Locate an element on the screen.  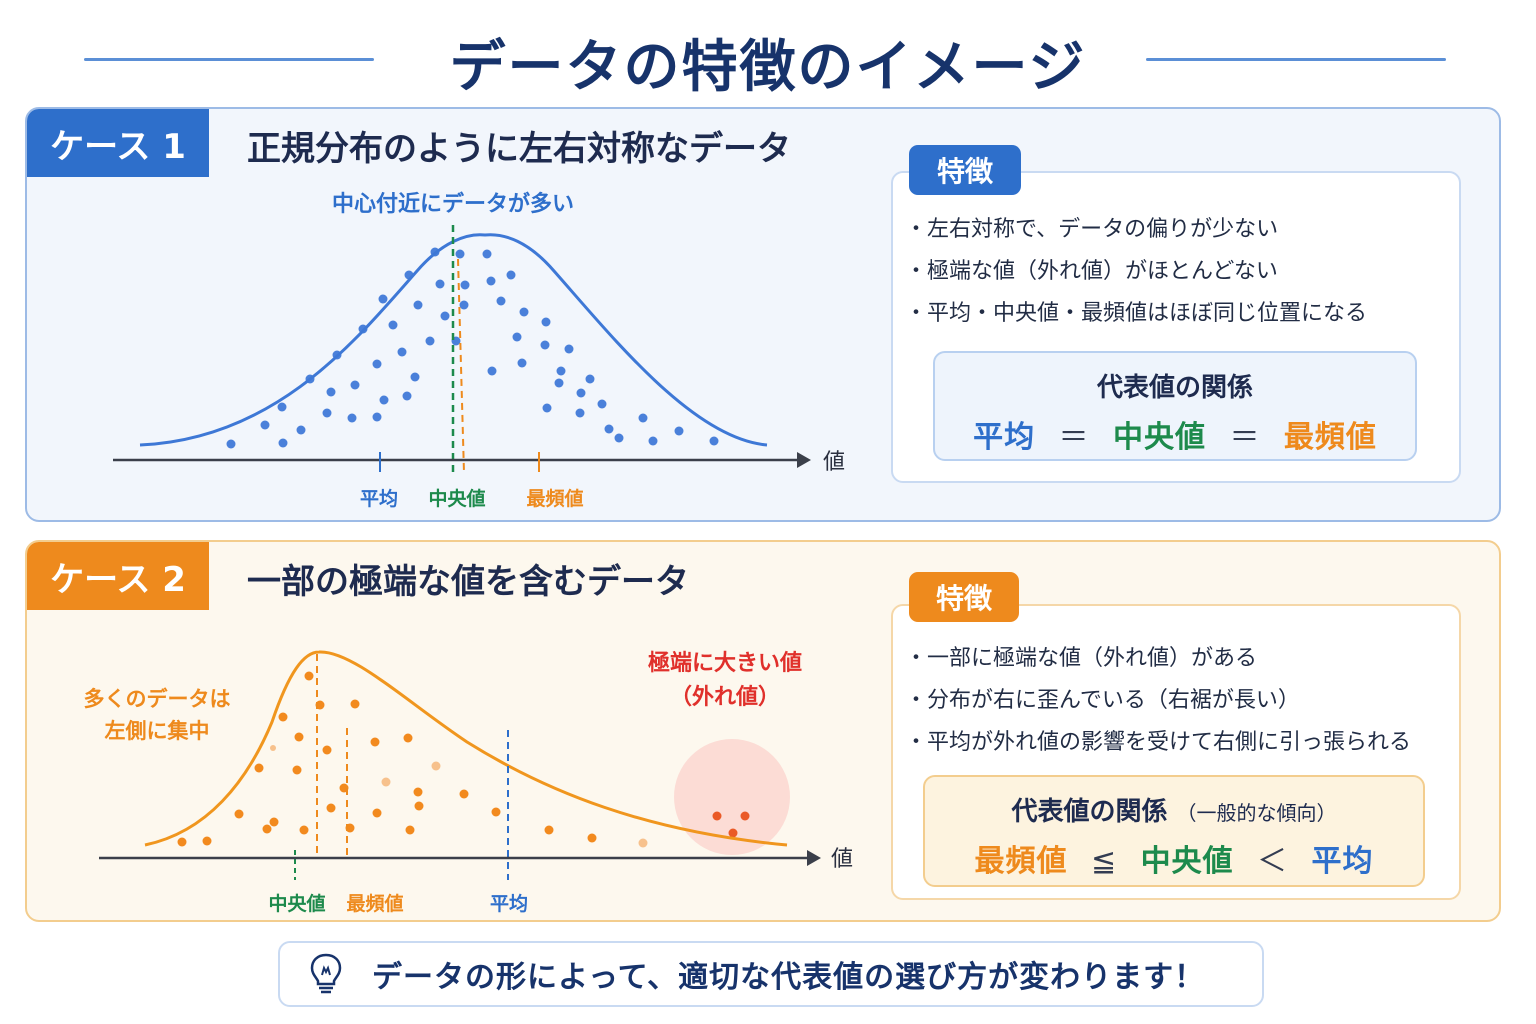
case1-annotation: 中心付近にデータが多い is located at coordinates (453, 204).